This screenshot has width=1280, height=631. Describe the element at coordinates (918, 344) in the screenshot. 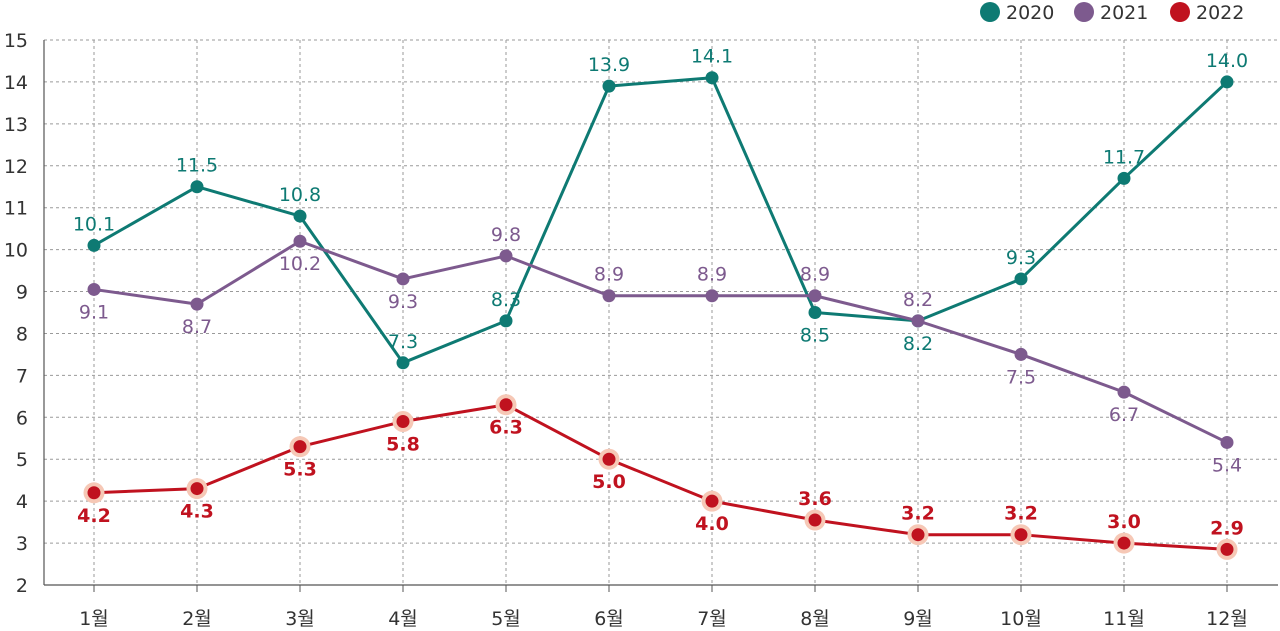

I see `data-label-2020: 8.2` at that location.